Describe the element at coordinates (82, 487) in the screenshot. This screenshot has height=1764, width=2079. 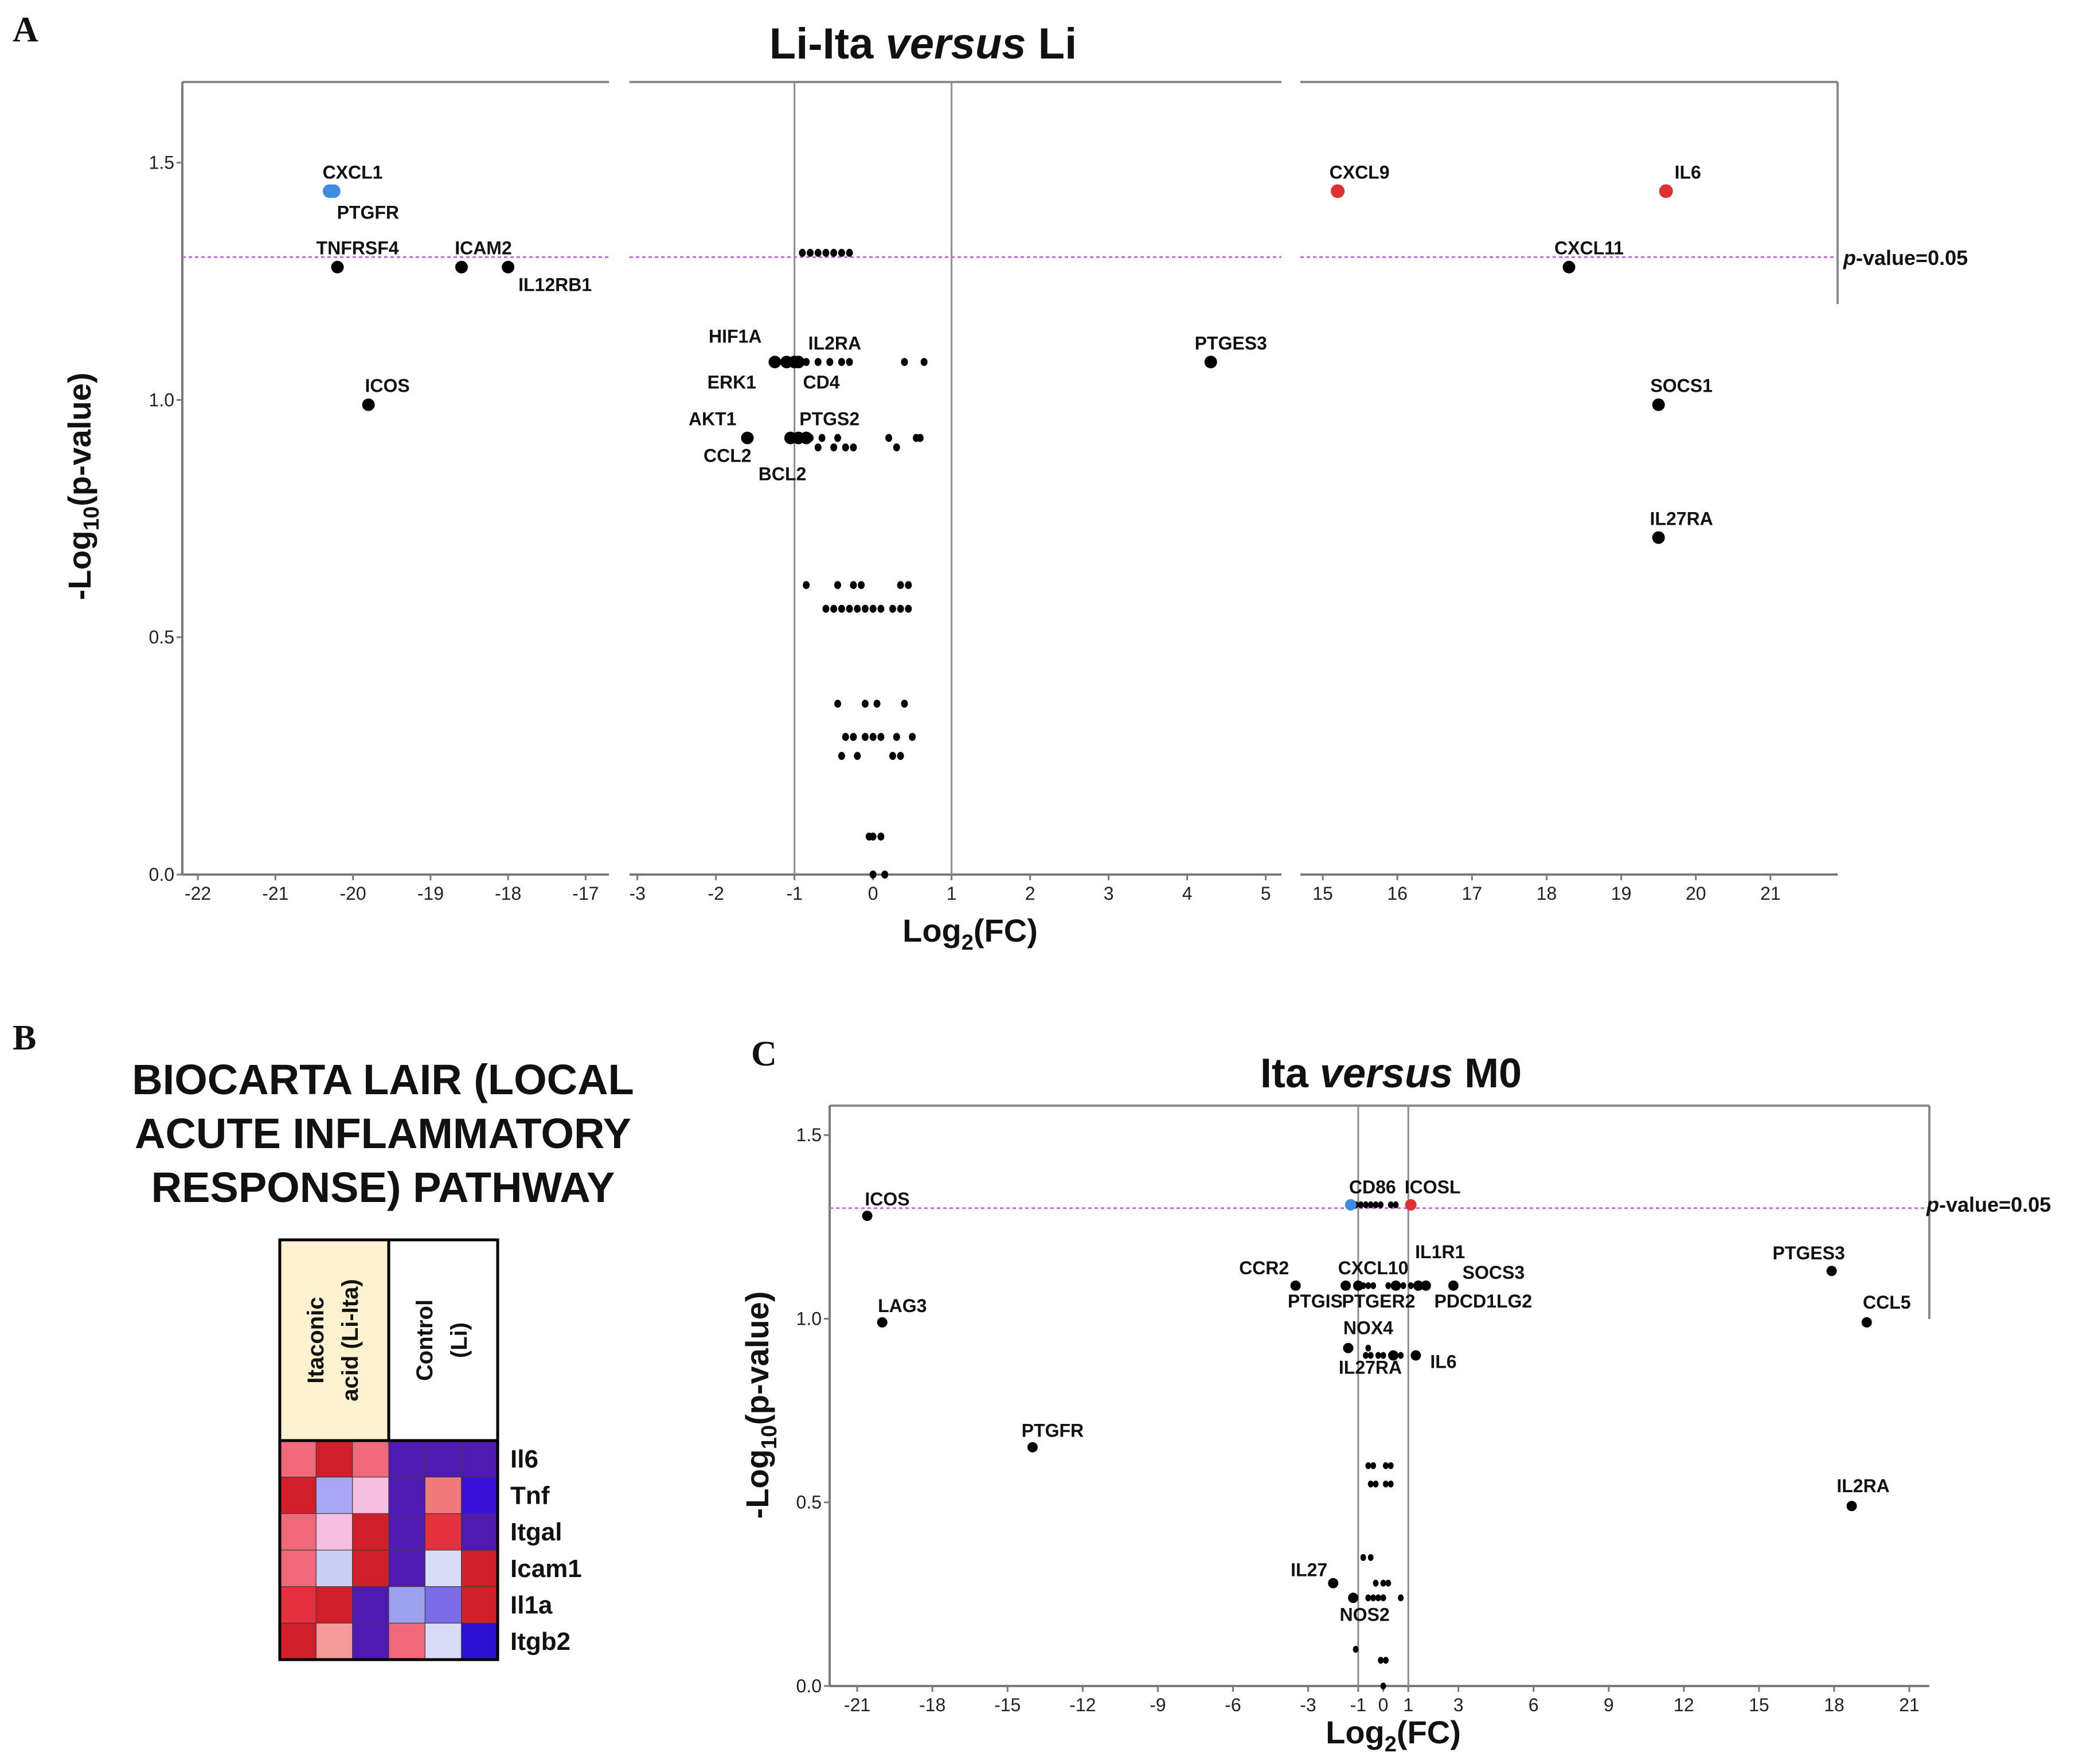
I see `panel-a-y-axis-title: -Log10(p-value)` at that location.